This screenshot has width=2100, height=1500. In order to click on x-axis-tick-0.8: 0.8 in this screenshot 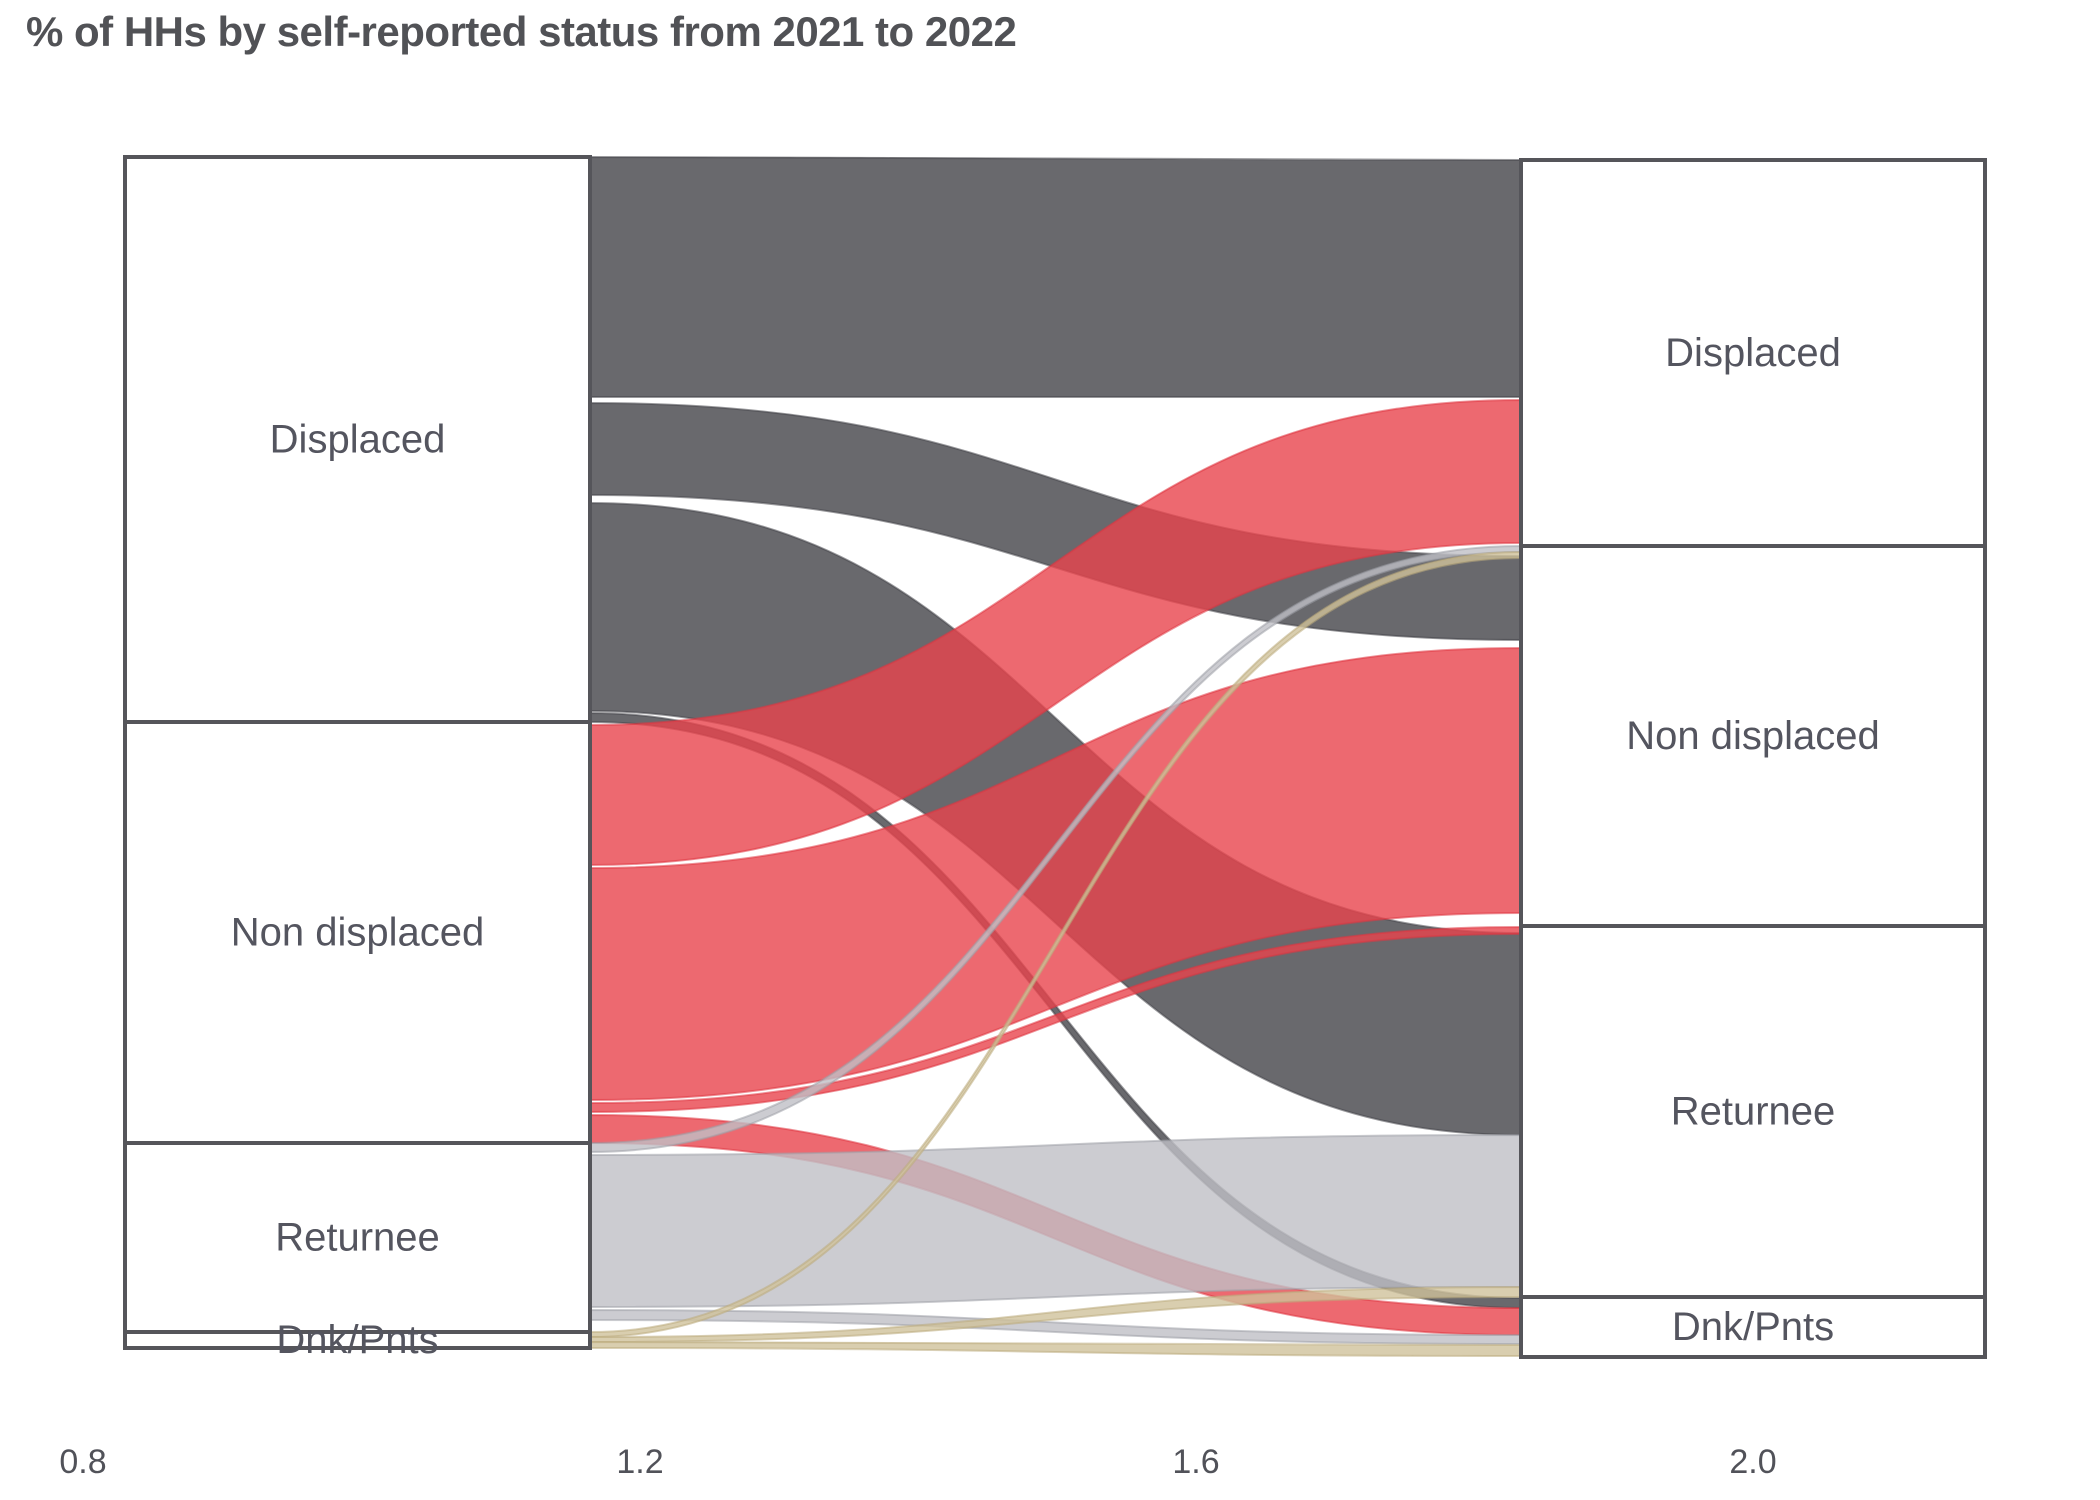, I will do `click(82, 1462)`.